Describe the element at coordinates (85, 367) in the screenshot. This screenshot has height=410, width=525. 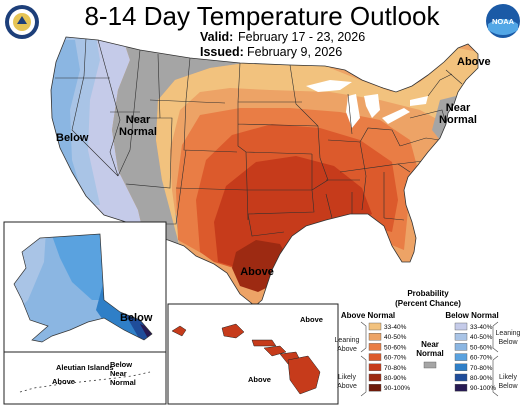
I see `label-aleutian-islands: Aleutian Islands` at that location.